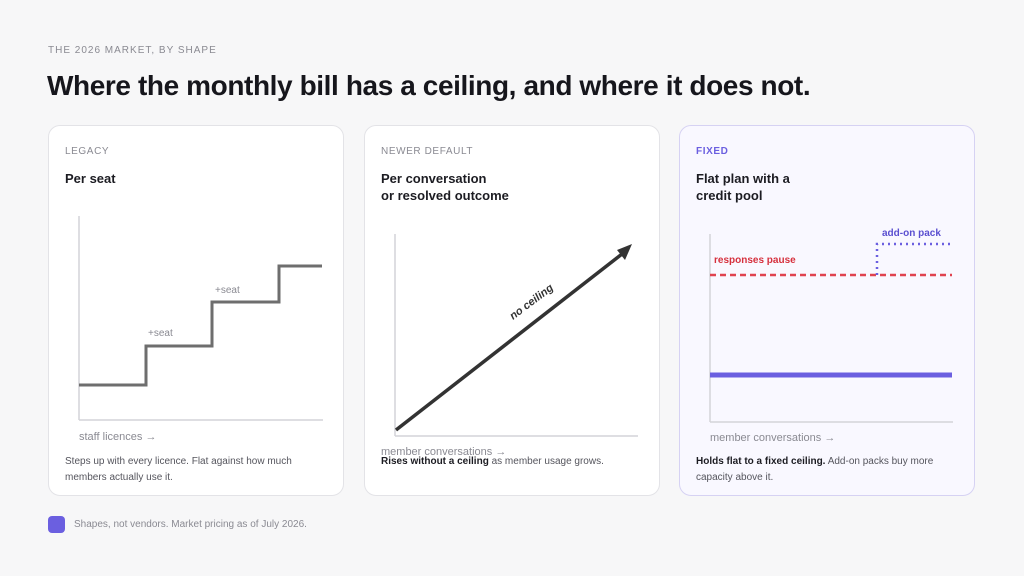  What do you see at coordinates (509, 342) in the screenshot?
I see `growth-line` at bounding box center [509, 342].